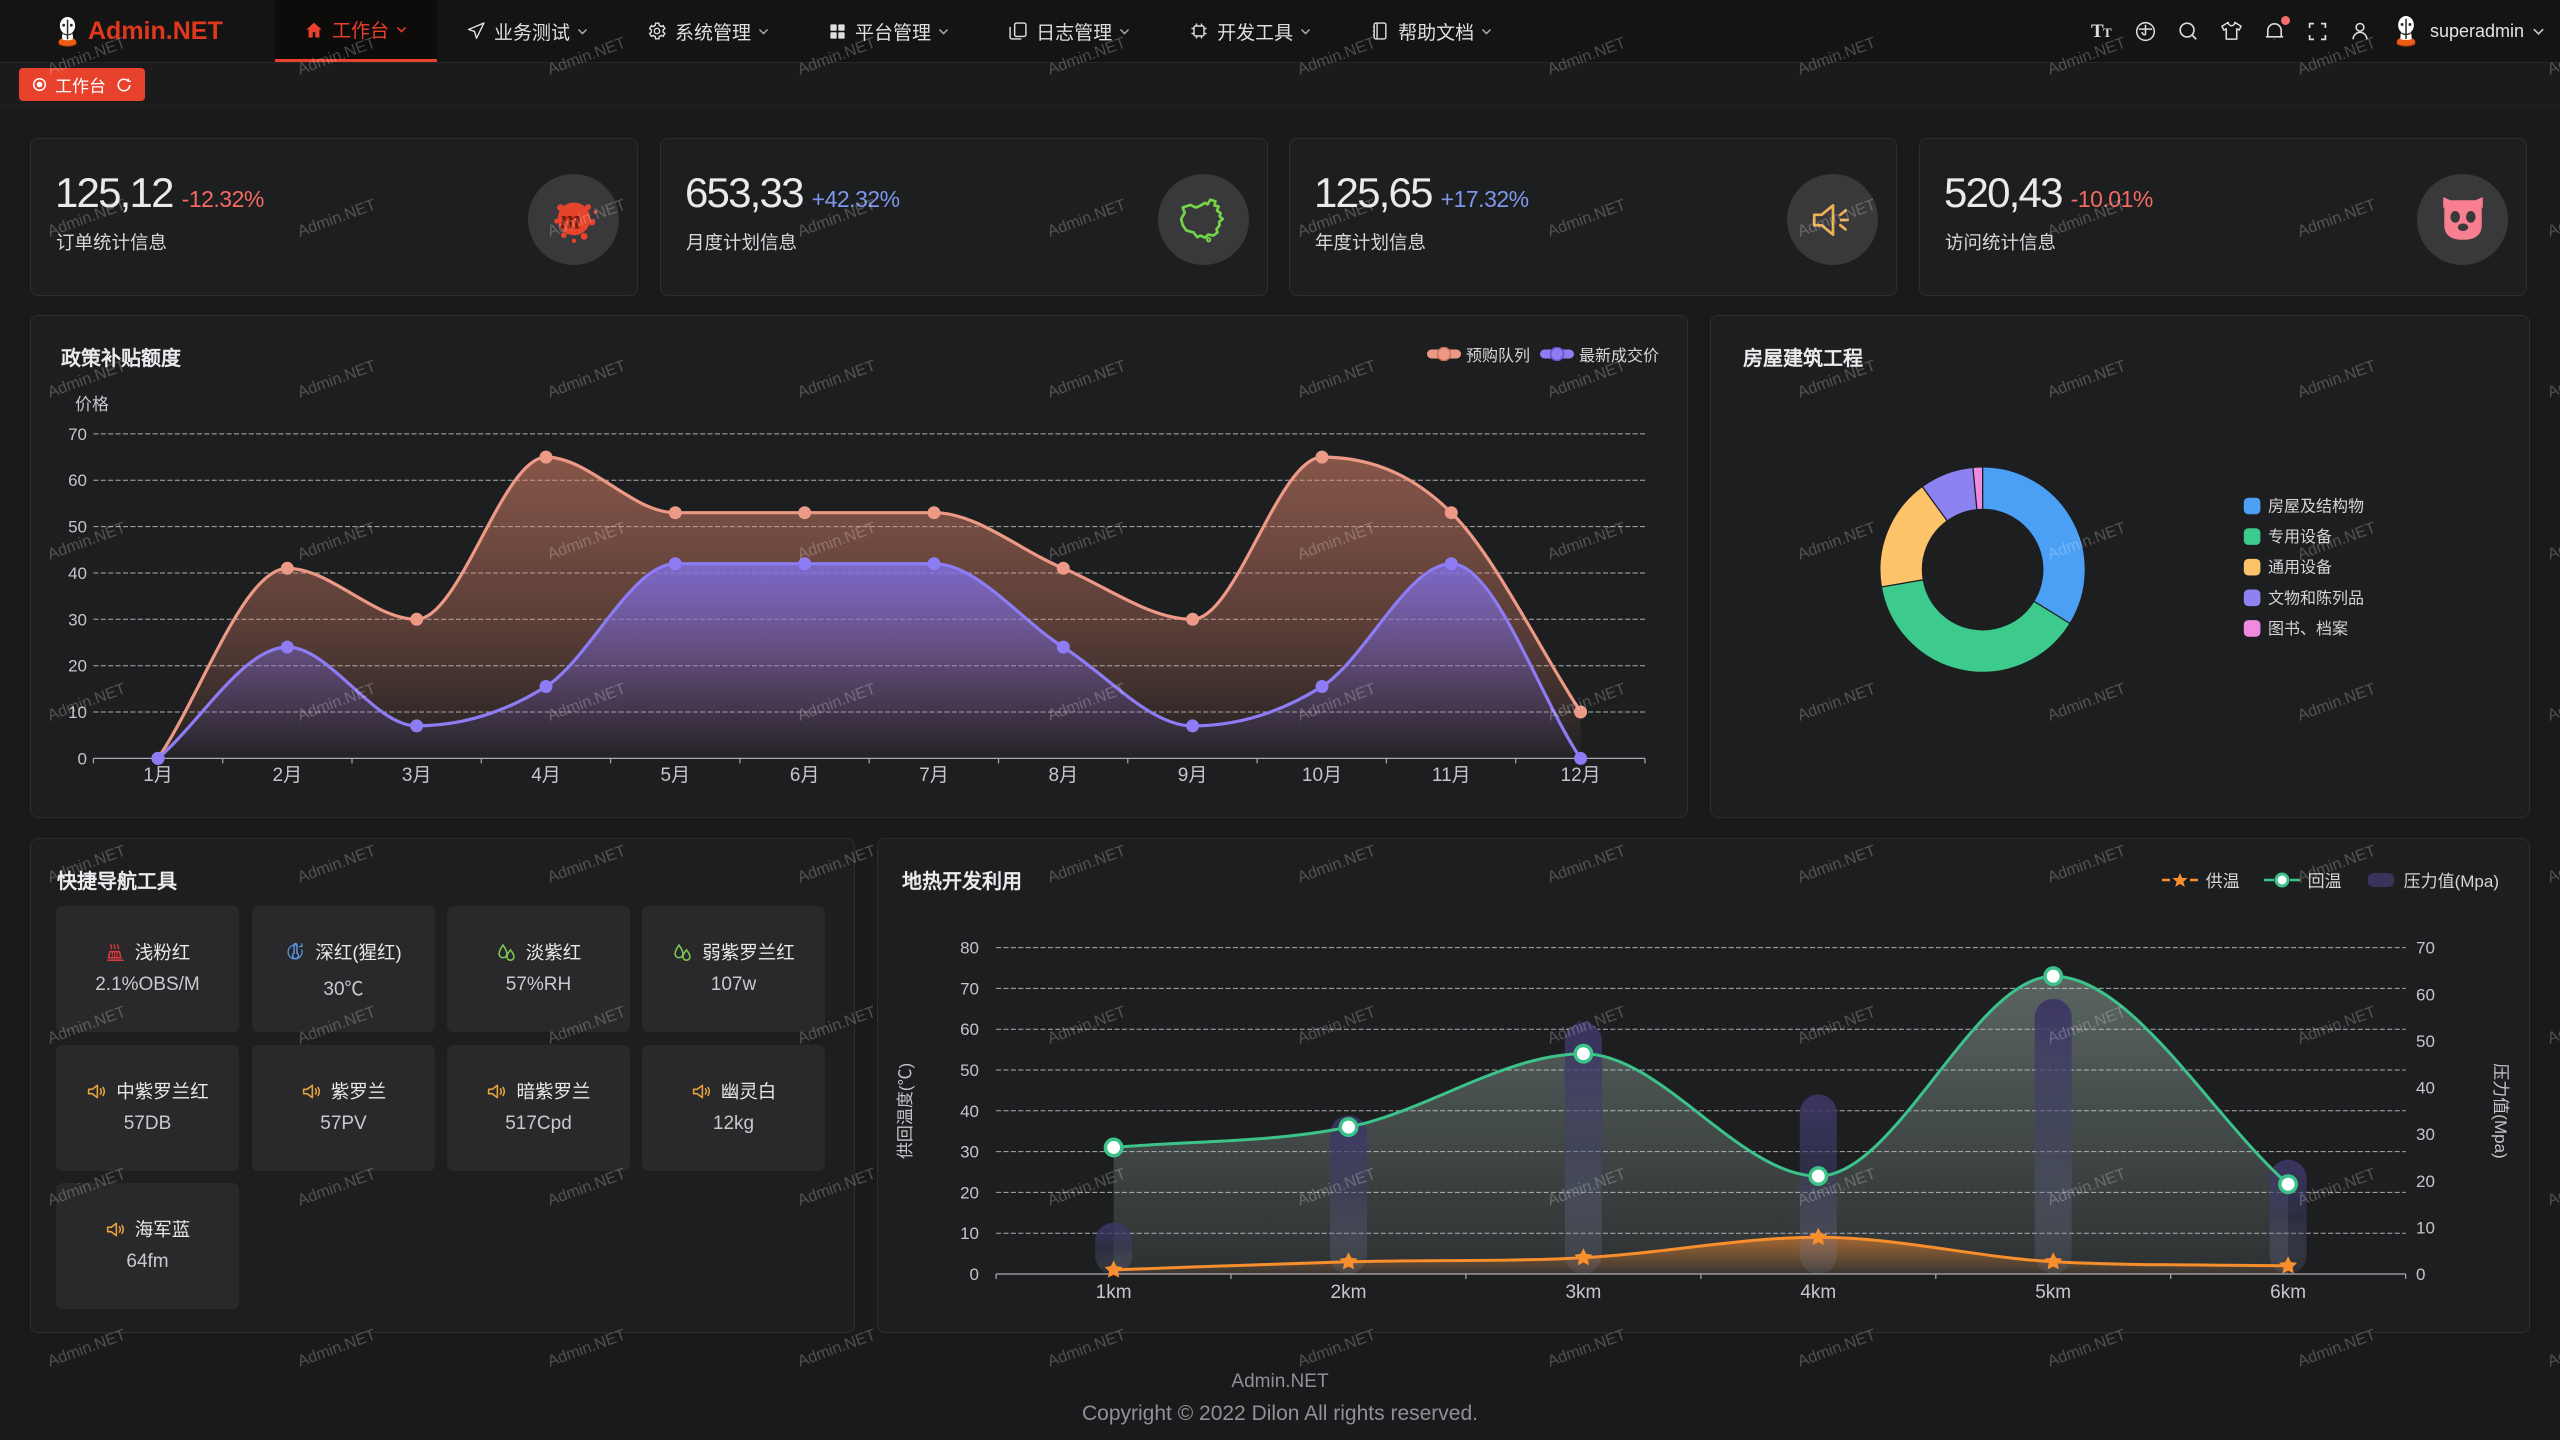 This screenshot has width=2560, height=1440. Describe the element at coordinates (2500, 1110) in the screenshot. I see `svg-text: 压力值(Mpa)` at that location.